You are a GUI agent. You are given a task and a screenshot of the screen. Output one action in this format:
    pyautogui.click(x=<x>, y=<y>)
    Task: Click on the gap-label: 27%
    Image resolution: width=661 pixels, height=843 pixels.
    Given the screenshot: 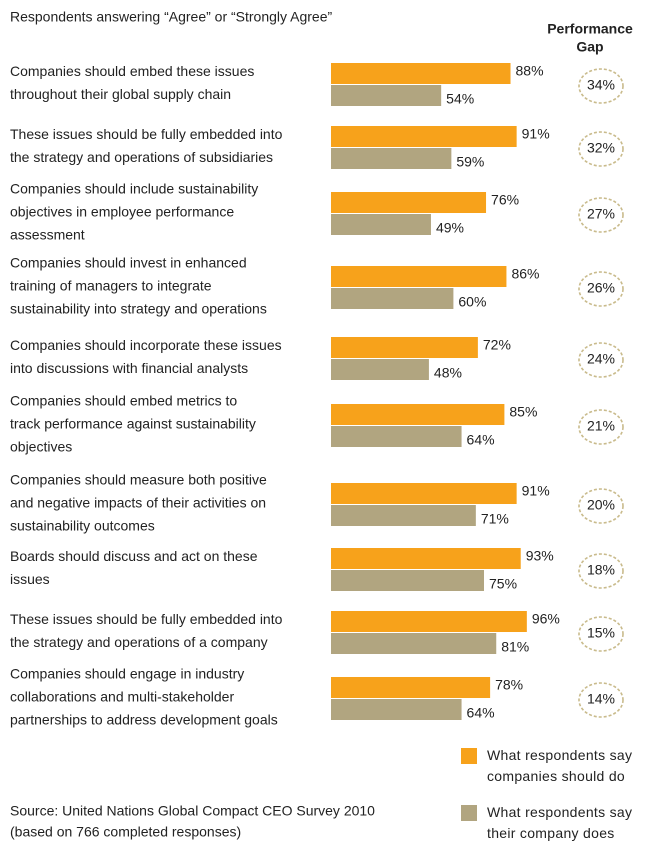 What is the action you would take?
    pyautogui.click(x=601, y=214)
    